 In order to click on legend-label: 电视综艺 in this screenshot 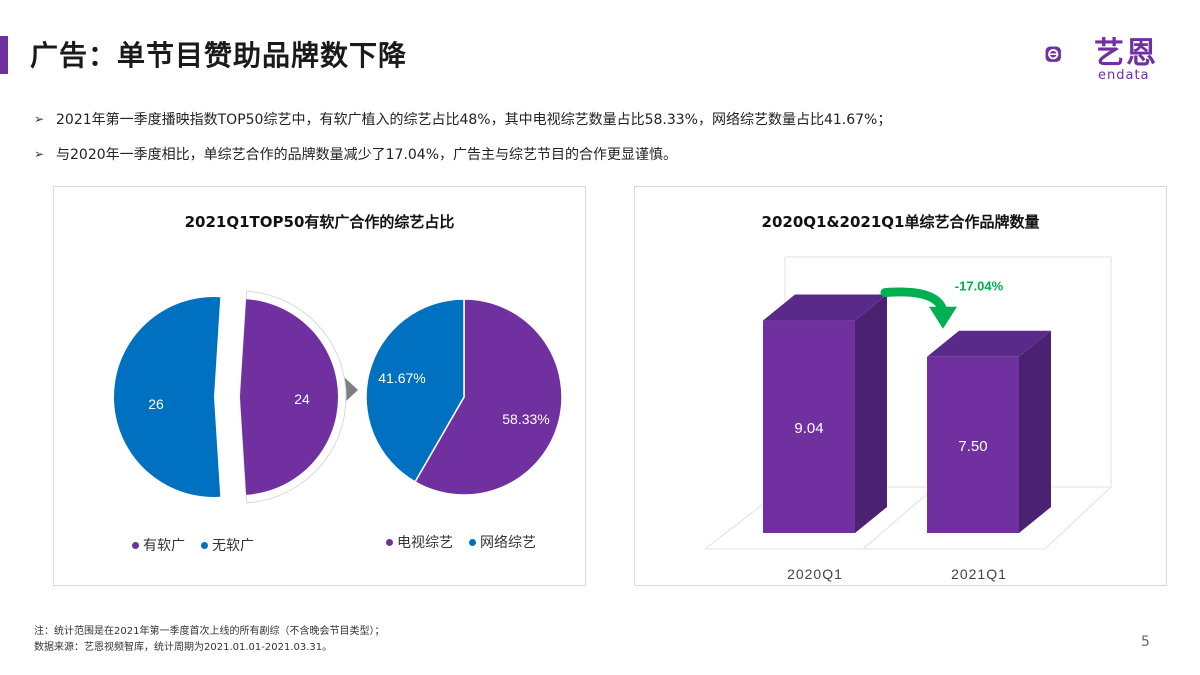, I will do `click(425, 543)`.